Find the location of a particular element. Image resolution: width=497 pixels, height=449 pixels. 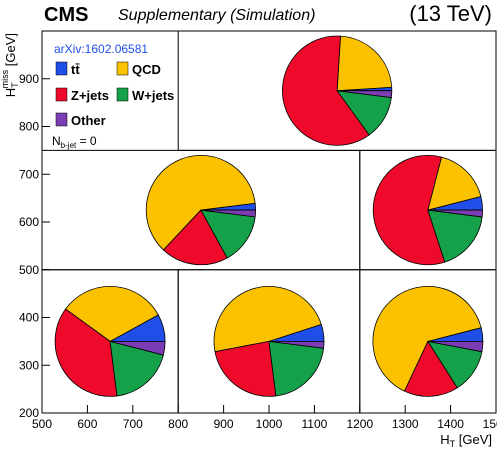

x-tick-label: 1500 is located at coordinates (490, 424).